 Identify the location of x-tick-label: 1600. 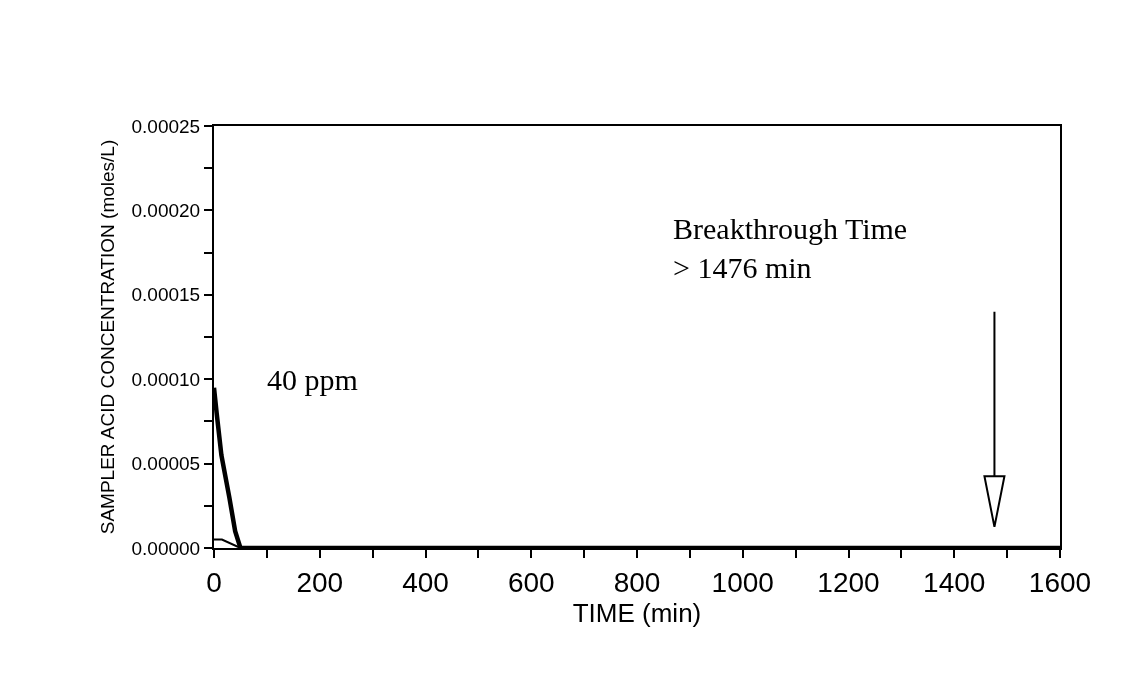
(1060, 582).